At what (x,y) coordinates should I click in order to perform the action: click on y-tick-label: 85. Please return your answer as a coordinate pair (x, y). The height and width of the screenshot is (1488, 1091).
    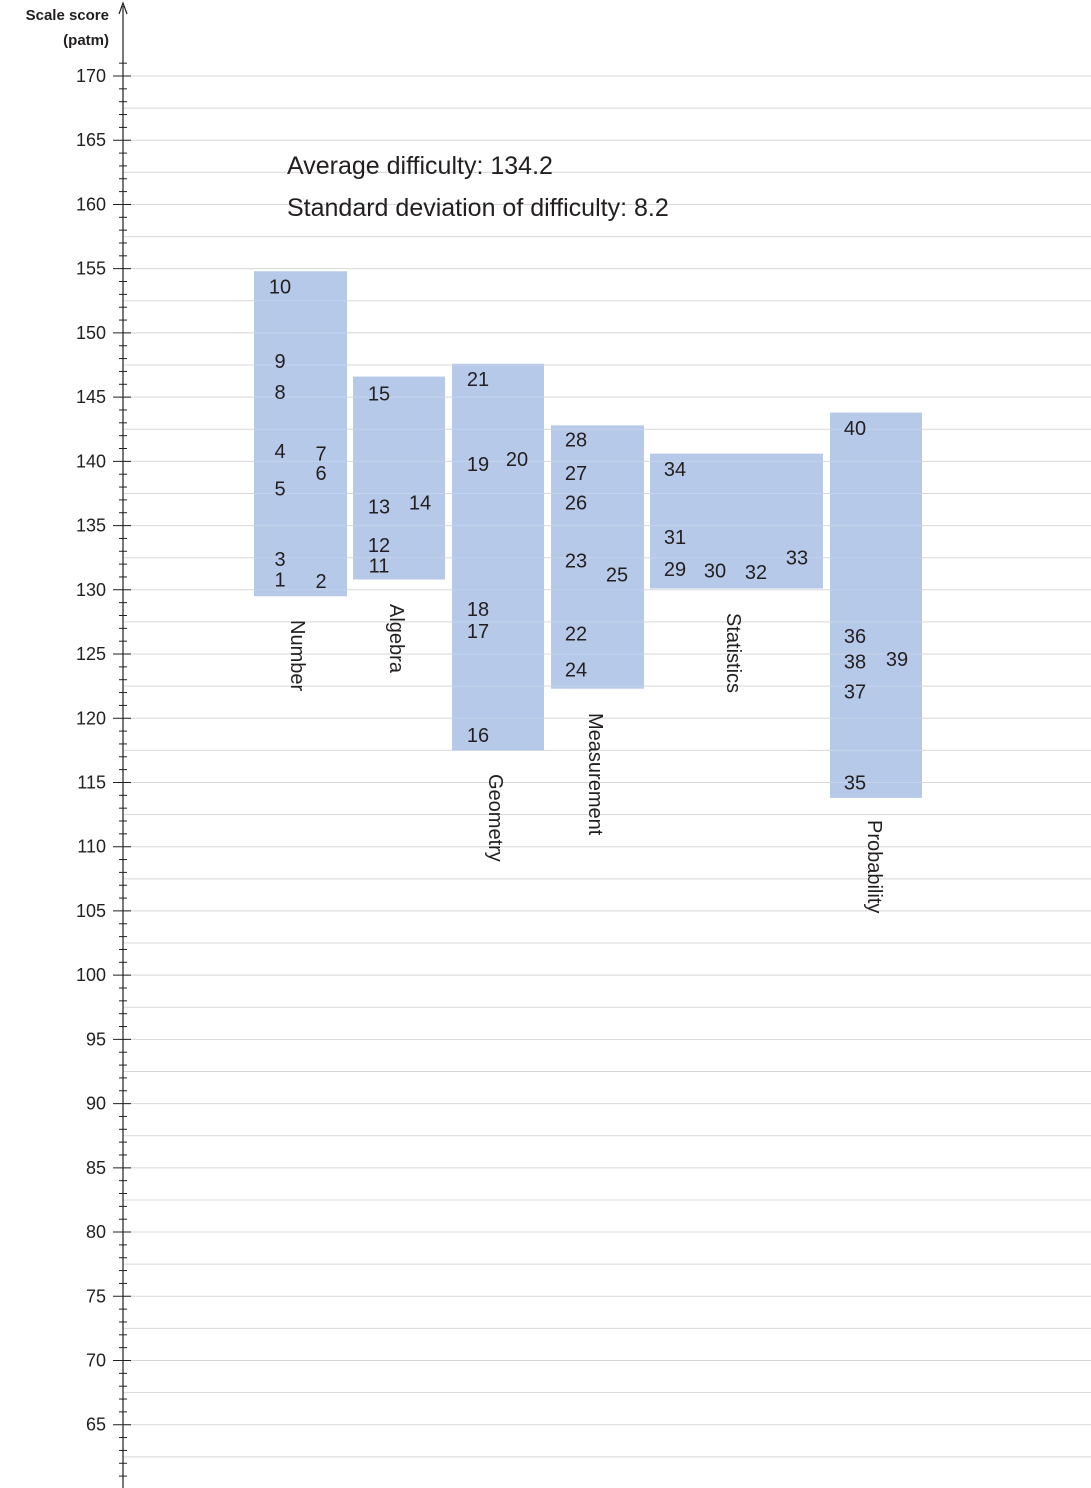
    Looking at the image, I should click on (96, 1168).